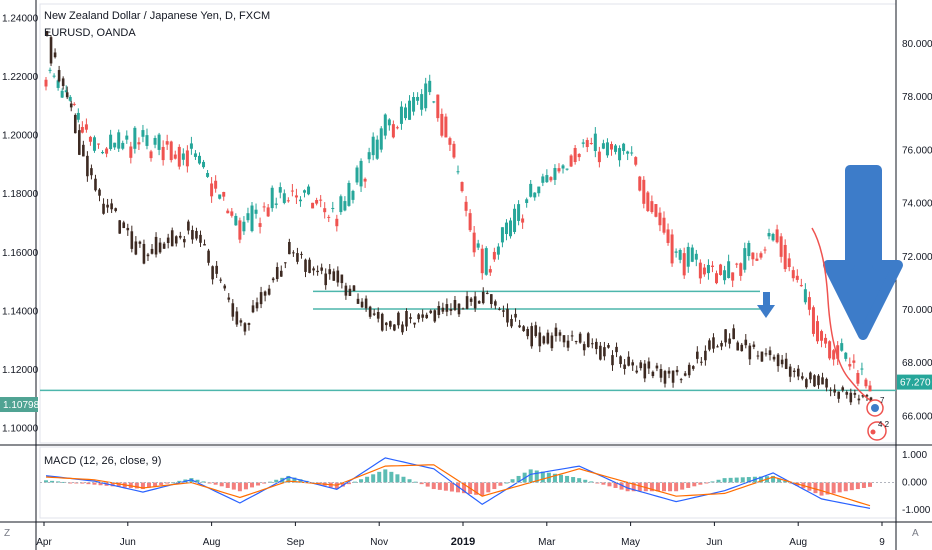 The image size is (932, 550). Describe the element at coordinates (90, 33) in the screenshot. I see `overlay-series-label: EURUSD, OANDA` at that location.